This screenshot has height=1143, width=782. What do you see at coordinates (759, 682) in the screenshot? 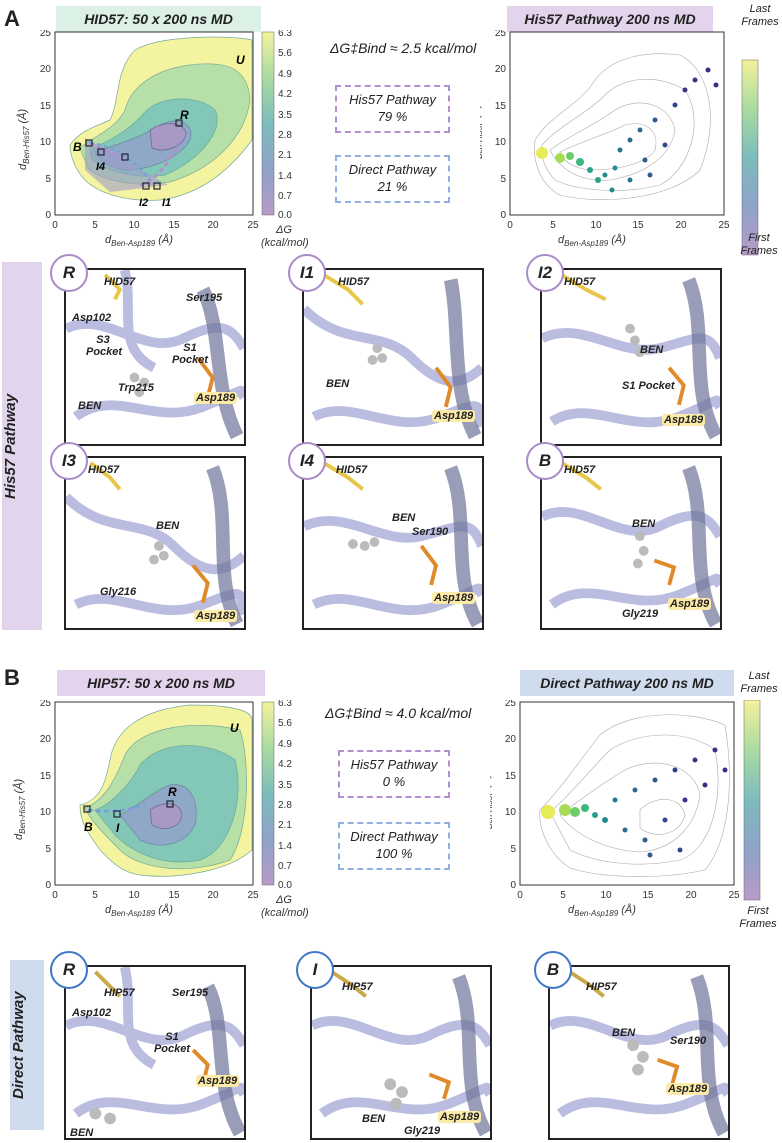
I see `path-b-last-frames: Last Frames` at bounding box center [759, 682].